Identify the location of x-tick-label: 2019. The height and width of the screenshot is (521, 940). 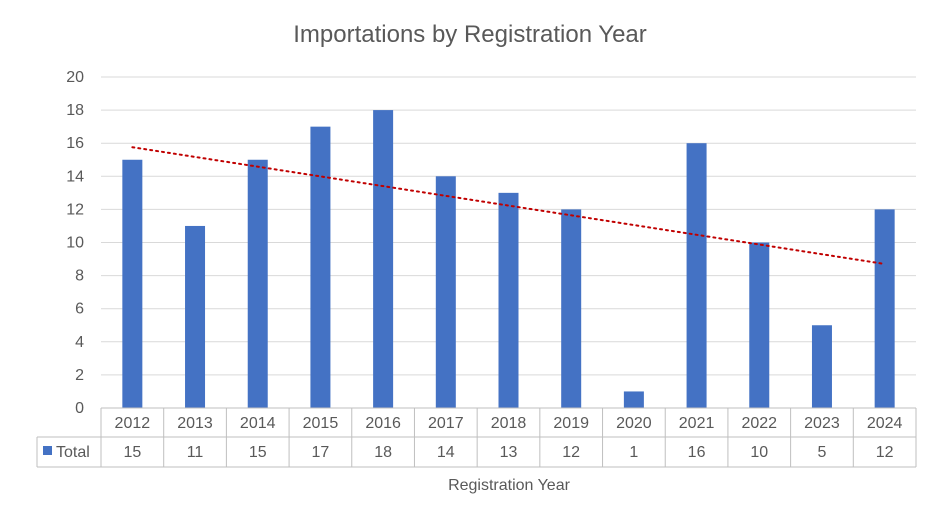
(571, 423).